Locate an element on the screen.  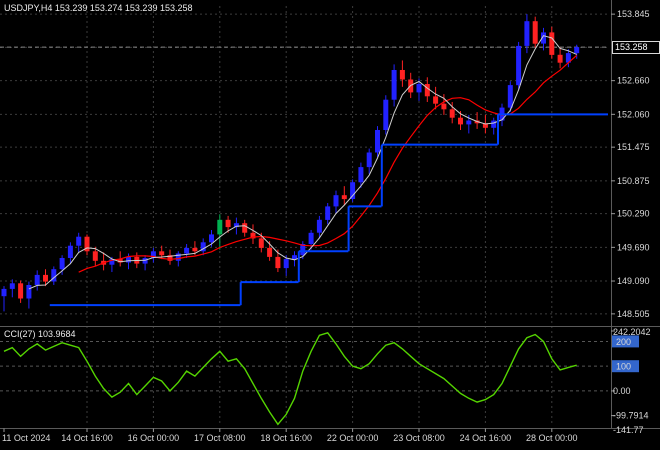
price-axis-label: 153.845 is located at coordinates (633, 14).